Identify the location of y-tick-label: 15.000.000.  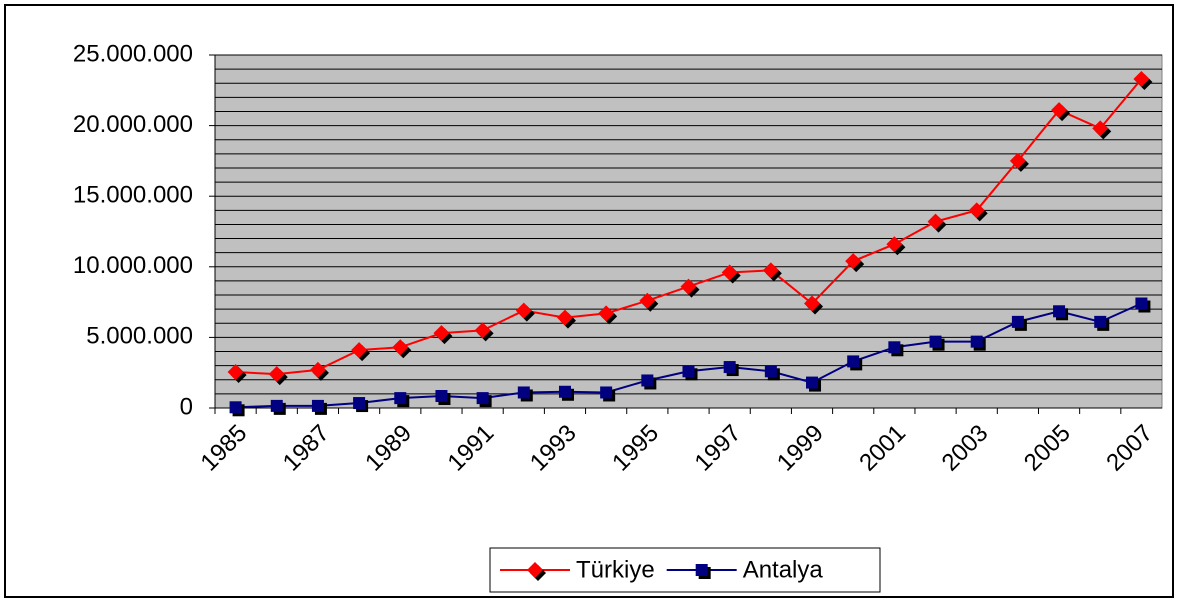
(133, 195).